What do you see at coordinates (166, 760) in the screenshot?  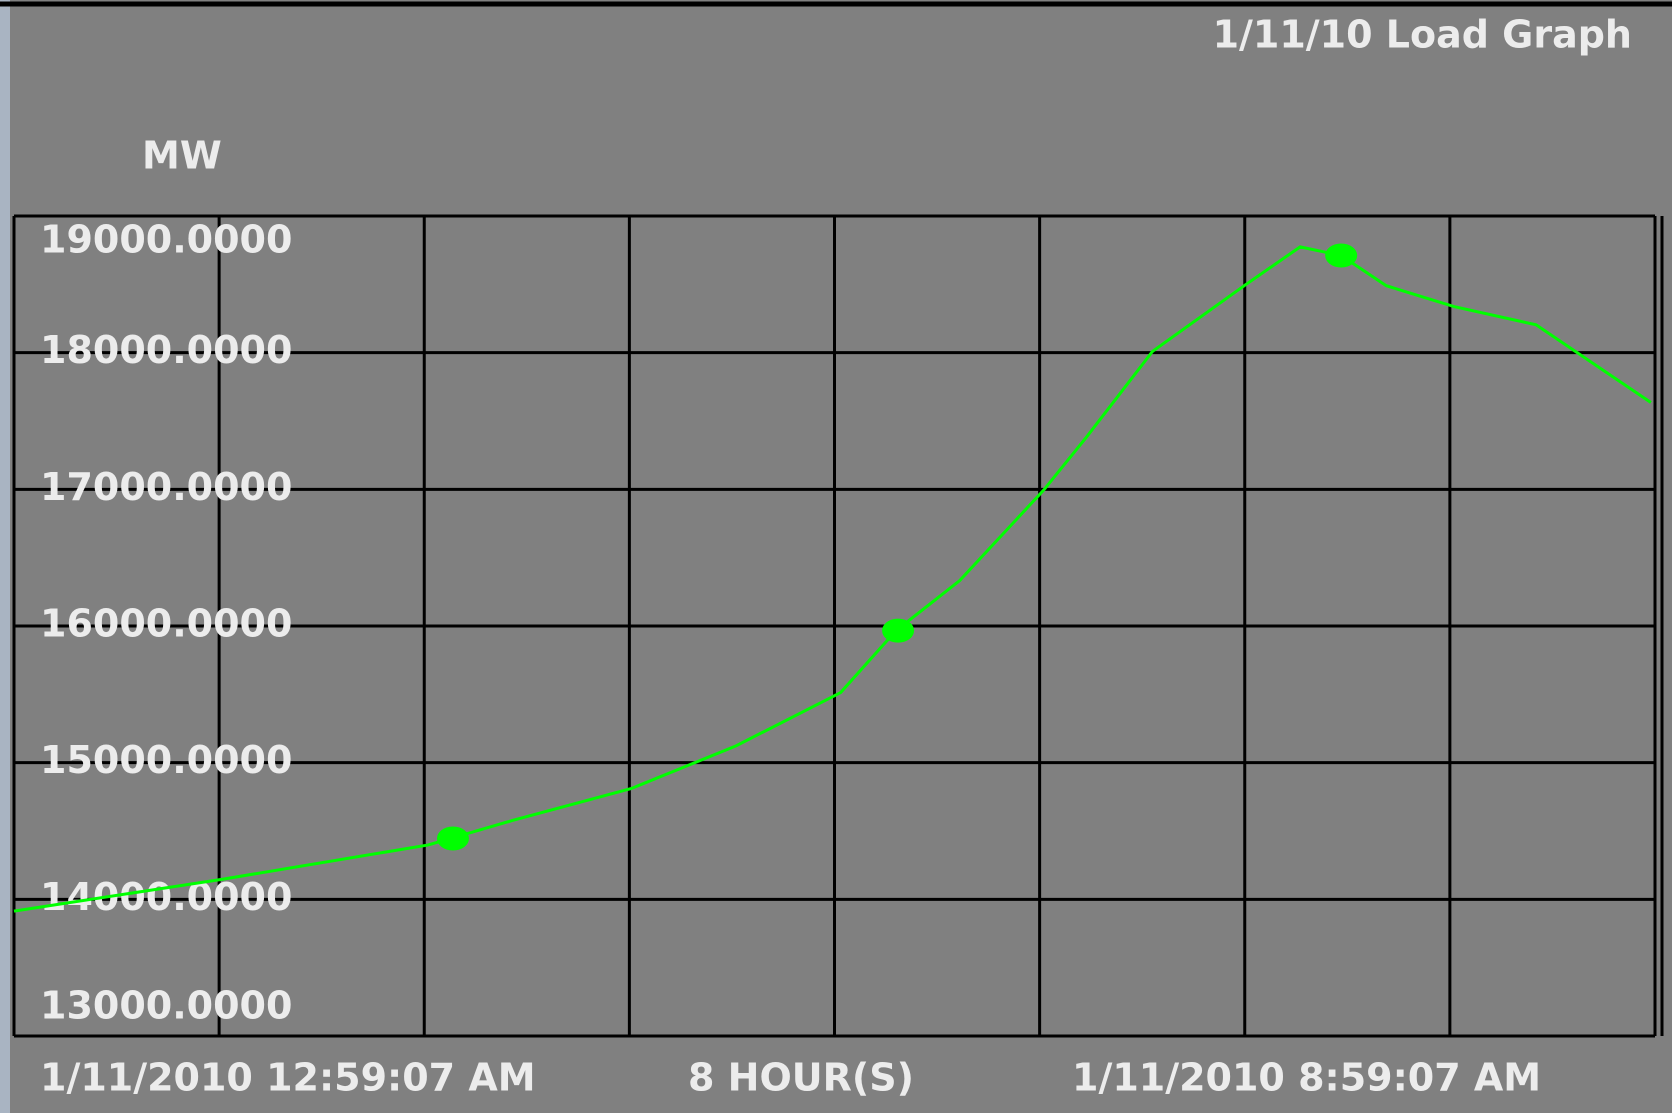 I see `y-tick-label: 15000.0000` at bounding box center [166, 760].